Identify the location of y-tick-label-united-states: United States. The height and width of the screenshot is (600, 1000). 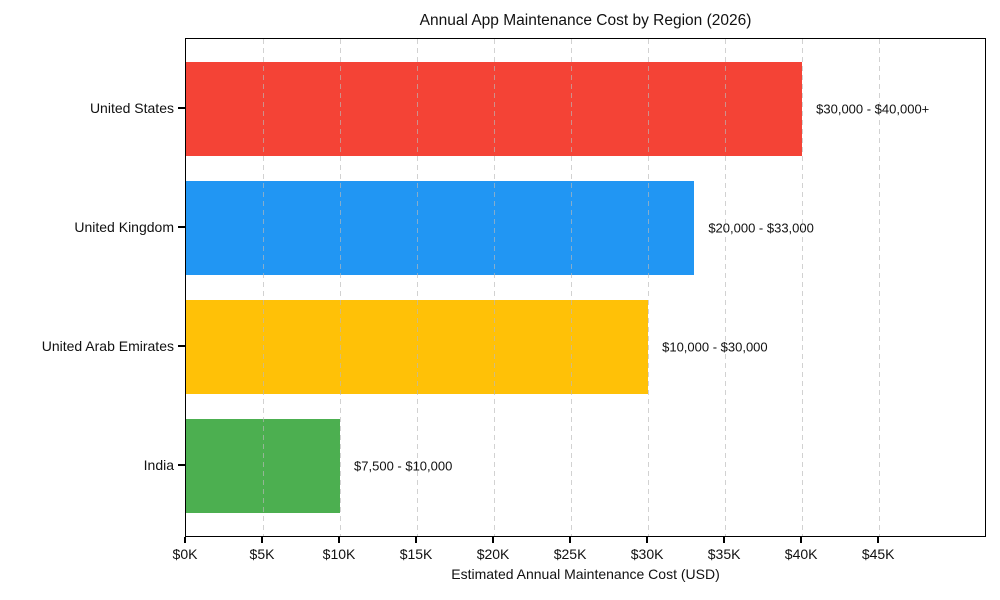
(131, 108).